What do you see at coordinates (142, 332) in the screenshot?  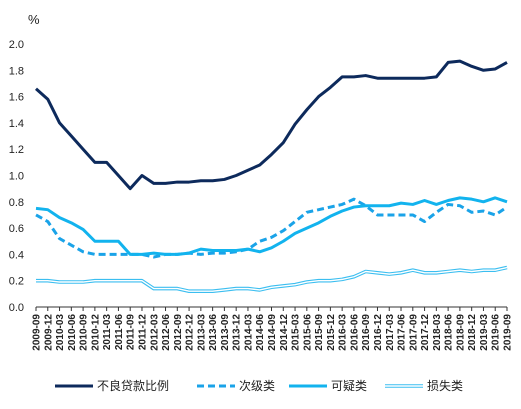 I see `x-tick-label: 2011-12` at bounding box center [142, 332].